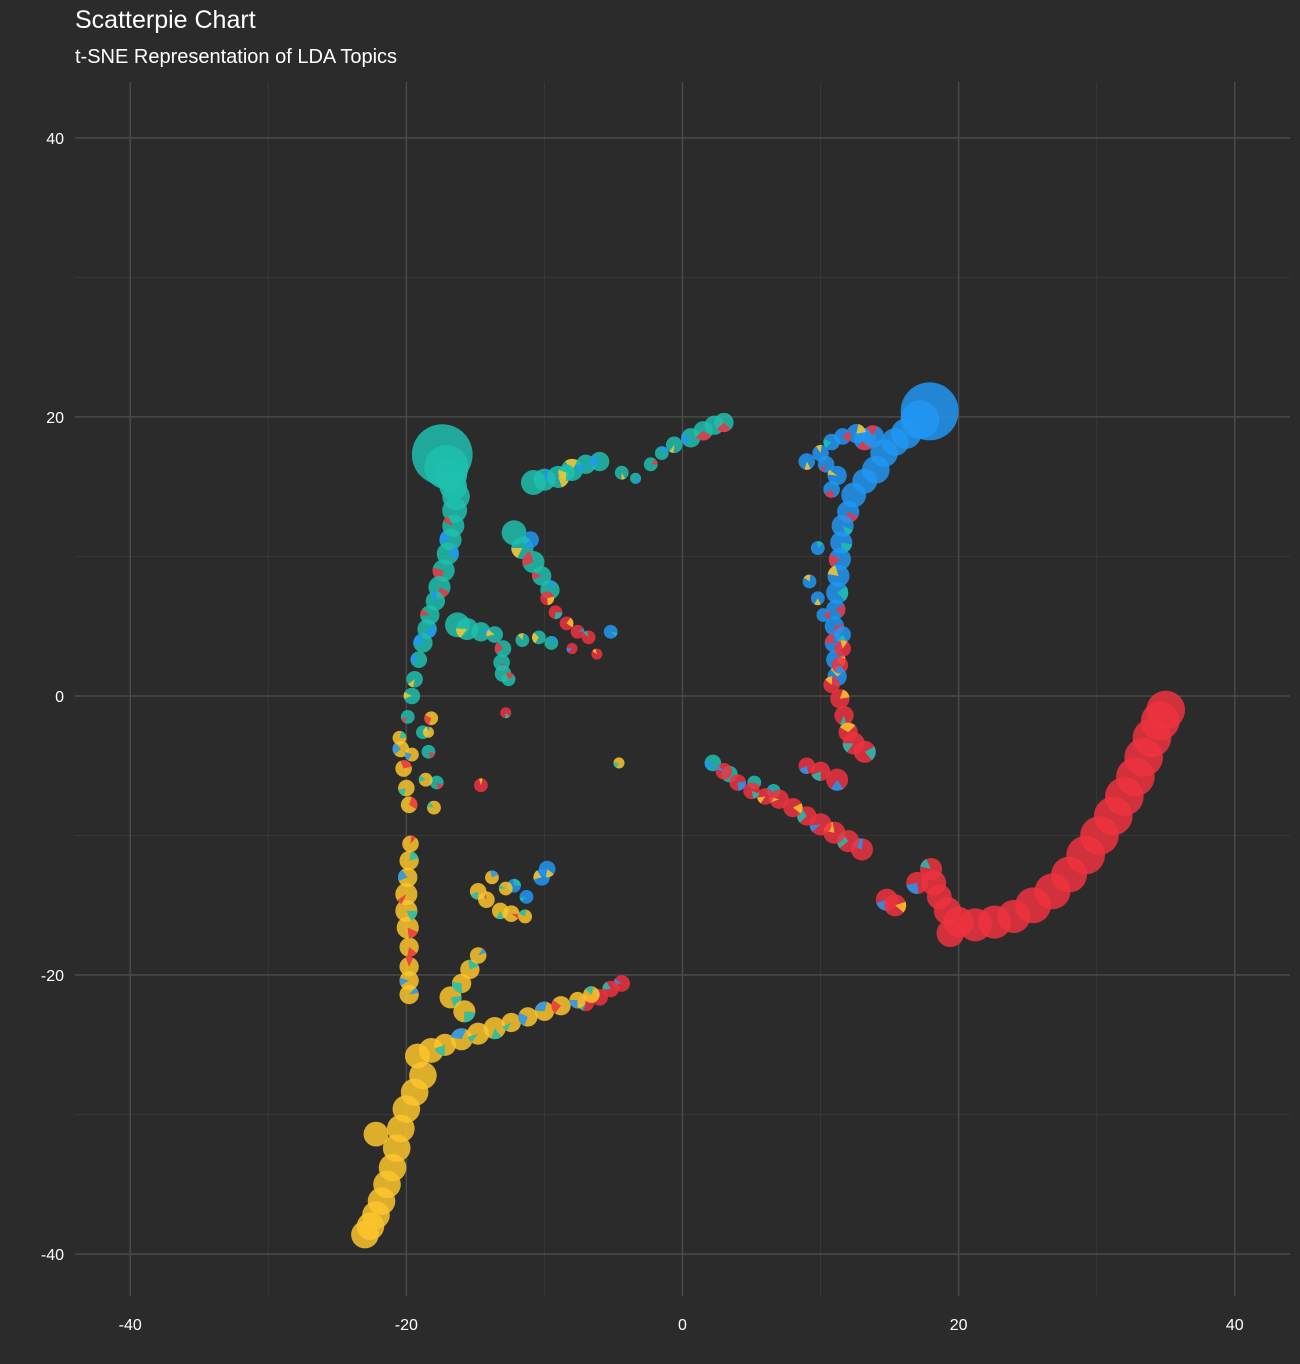 This screenshot has width=1300, height=1364. What do you see at coordinates (1235, 1325) in the screenshot?
I see `x-tick-label: 40` at bounding box center [1235, 1325].